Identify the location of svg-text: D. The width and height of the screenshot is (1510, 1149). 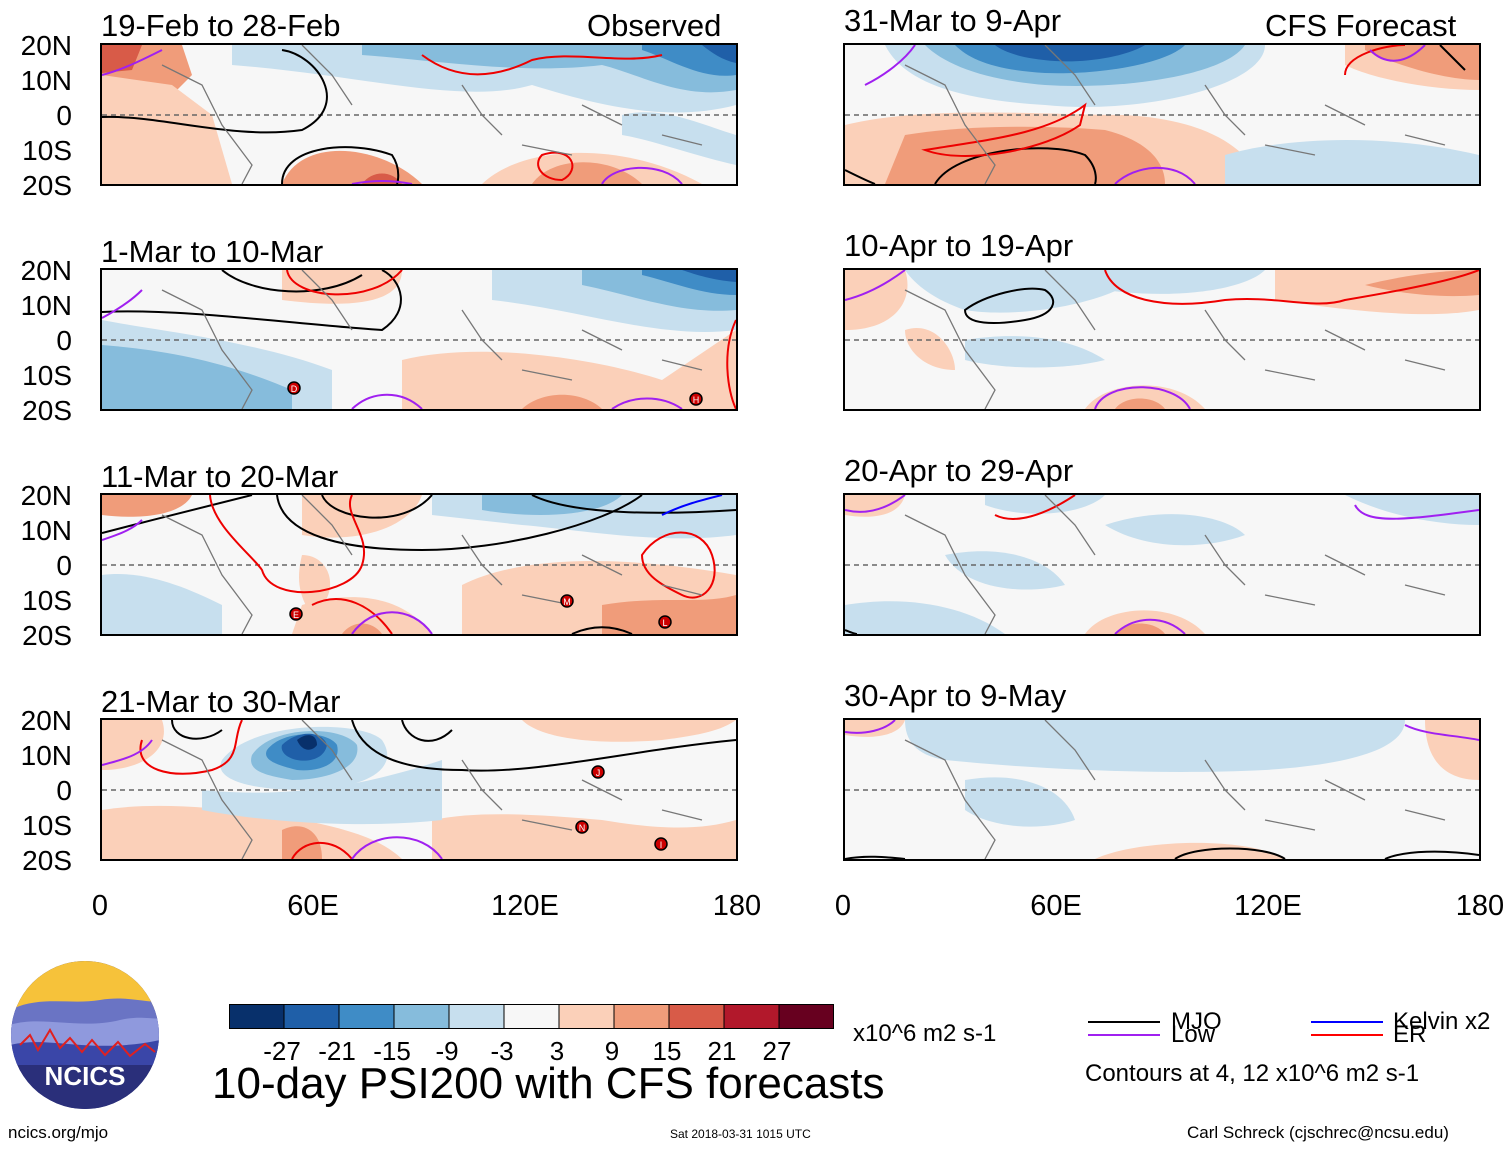
(294, 389).